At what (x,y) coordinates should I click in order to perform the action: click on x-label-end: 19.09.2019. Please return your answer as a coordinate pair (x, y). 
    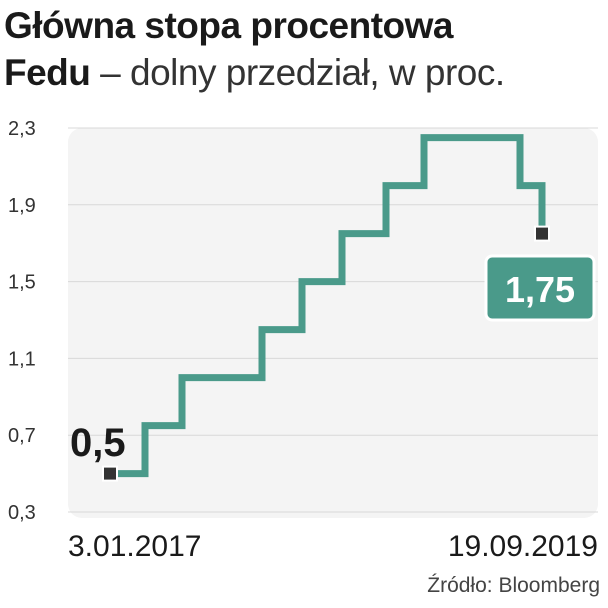
    Looking at the image, I should click on (523, 546).